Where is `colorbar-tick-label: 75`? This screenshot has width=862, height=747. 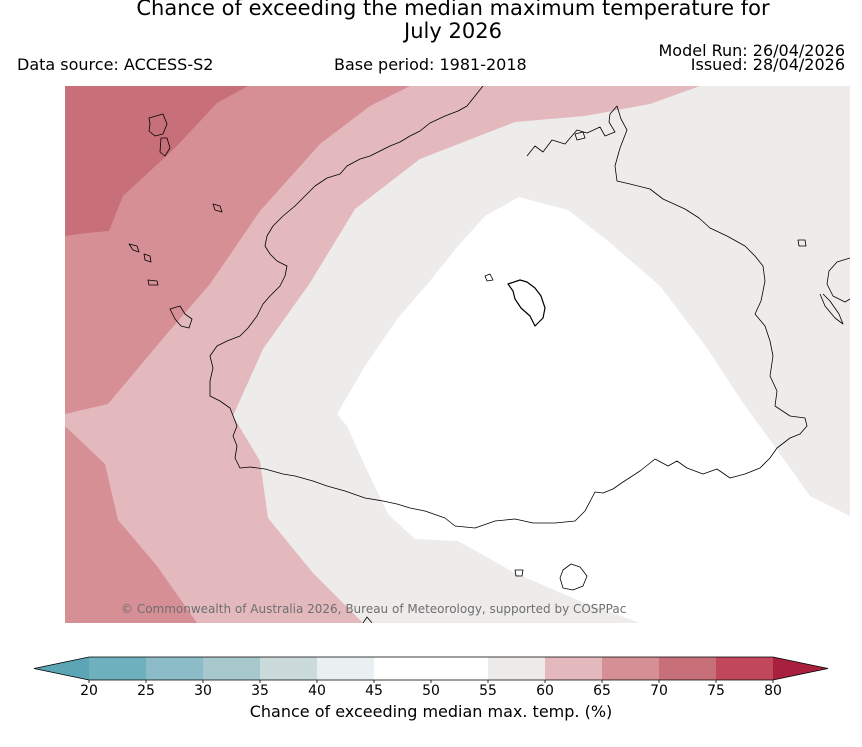
colorbar-tick-label: 75 is located at coordinates (716, 691).